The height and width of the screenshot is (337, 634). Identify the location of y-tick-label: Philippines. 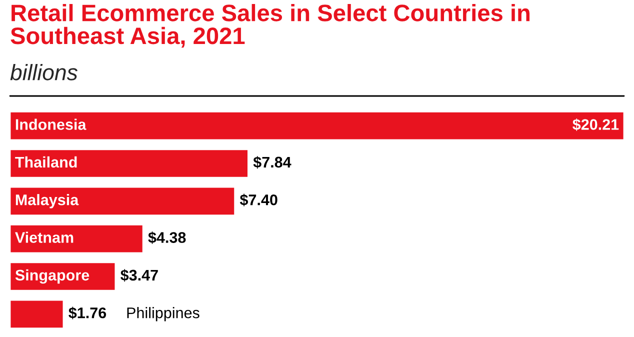
(163, 314).